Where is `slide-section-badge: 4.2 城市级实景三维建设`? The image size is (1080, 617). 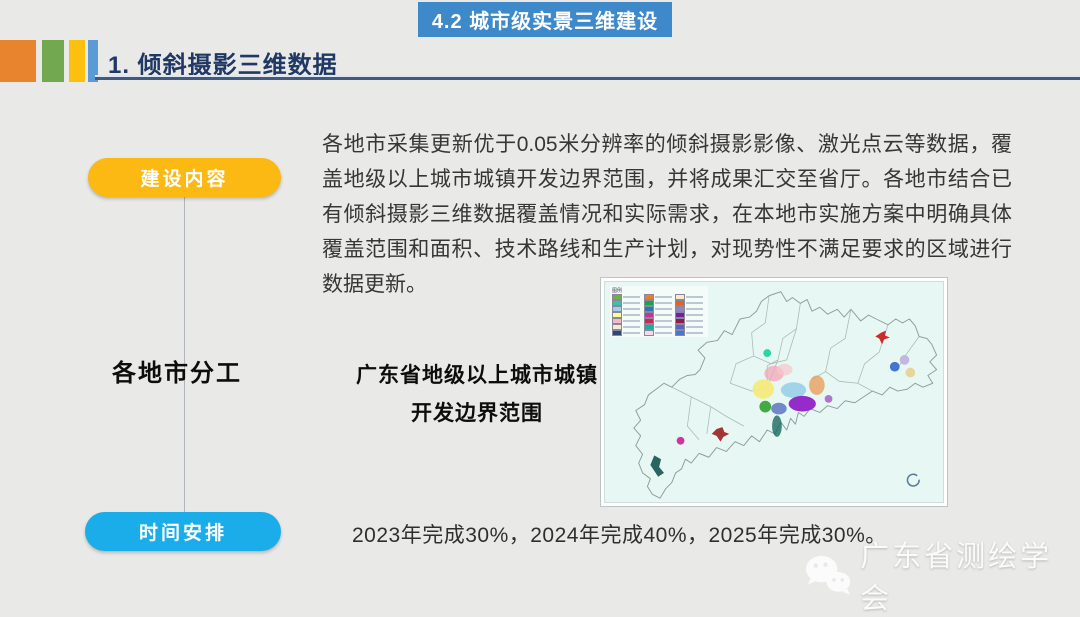
slide-section-badge: 4.2 城市级实景三维建设 is located at coordinates (545, 19).